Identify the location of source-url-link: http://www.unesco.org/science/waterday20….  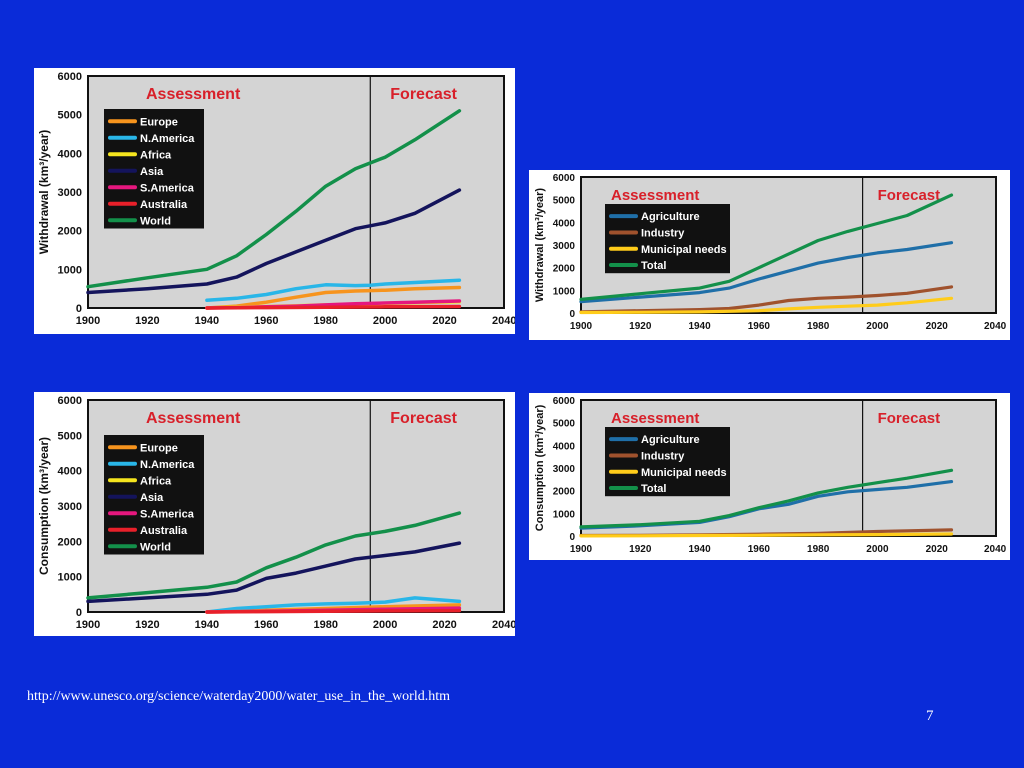
(239, 696).